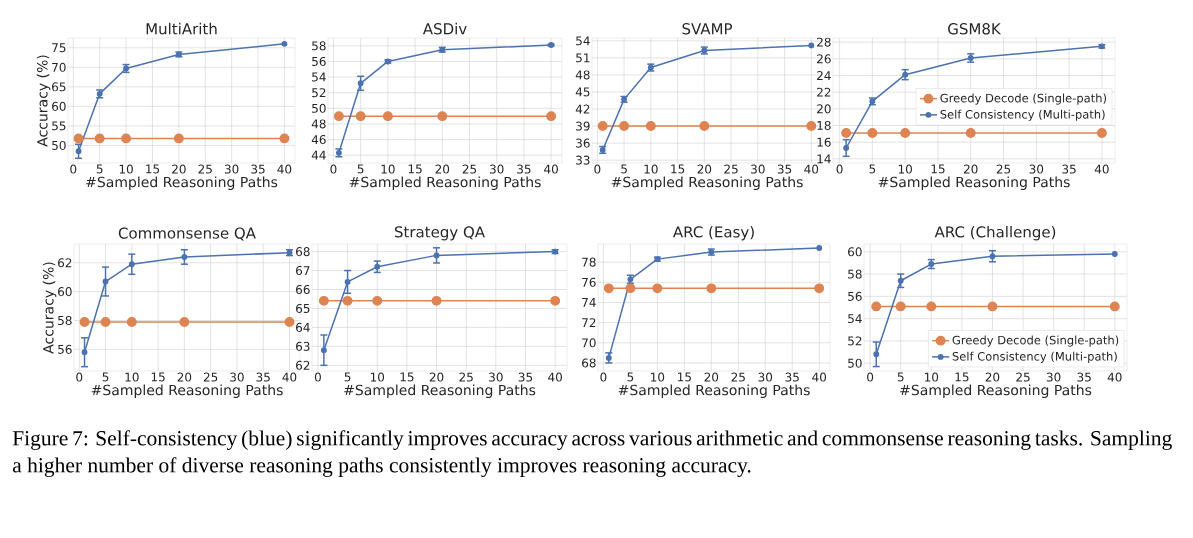  What do you see at coordinates (583, 41) in the screenshot?
I see `y-tick-label: 54` at bounding box center [583, 41].